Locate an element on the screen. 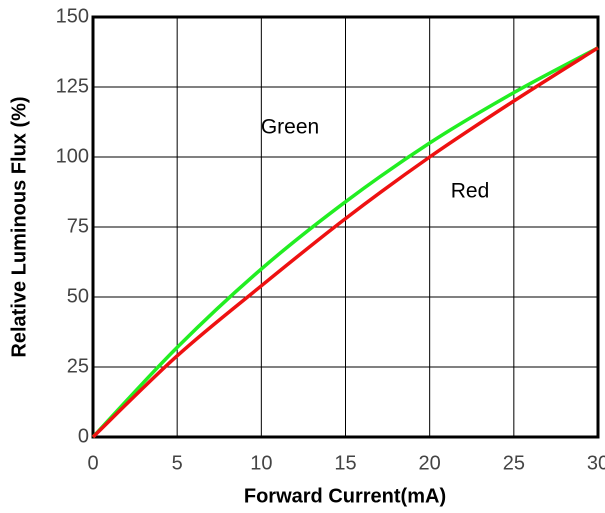  y-tick-label: 75 is located at coordinates (78, 226).